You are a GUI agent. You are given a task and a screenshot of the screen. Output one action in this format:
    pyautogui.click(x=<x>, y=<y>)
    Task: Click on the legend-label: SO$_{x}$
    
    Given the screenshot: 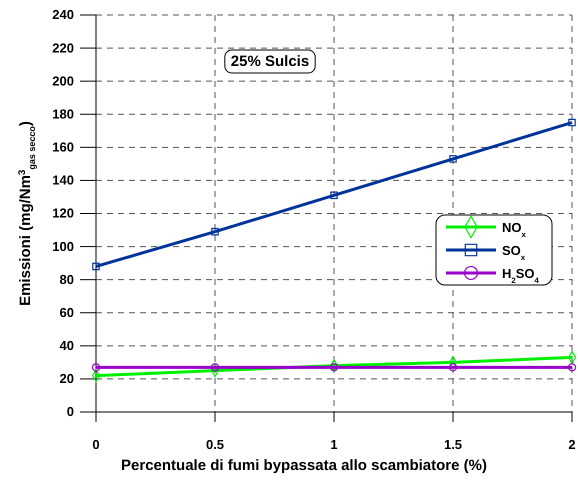 What is the action you would take?
    pyautogui.click(x=514, y=252)
    